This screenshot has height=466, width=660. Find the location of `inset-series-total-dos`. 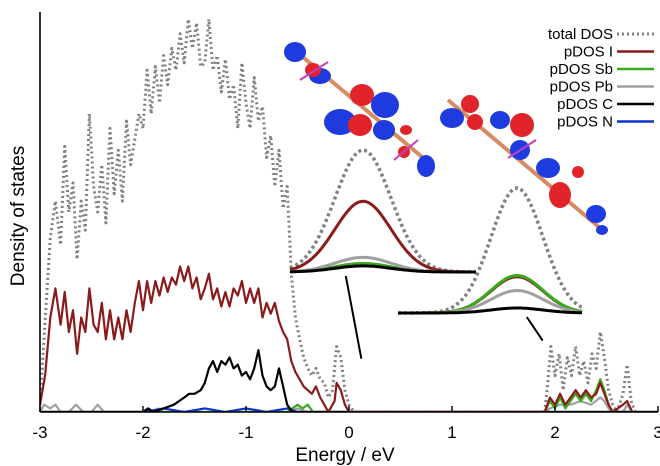

inset-series-total-dos is located at coordinates (490, 250).